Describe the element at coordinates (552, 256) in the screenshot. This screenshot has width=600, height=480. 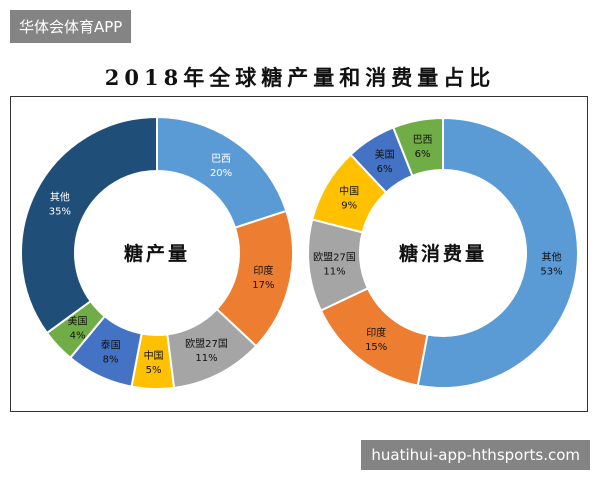
I see `donut-2-slice-label-1: 其他` at that location.